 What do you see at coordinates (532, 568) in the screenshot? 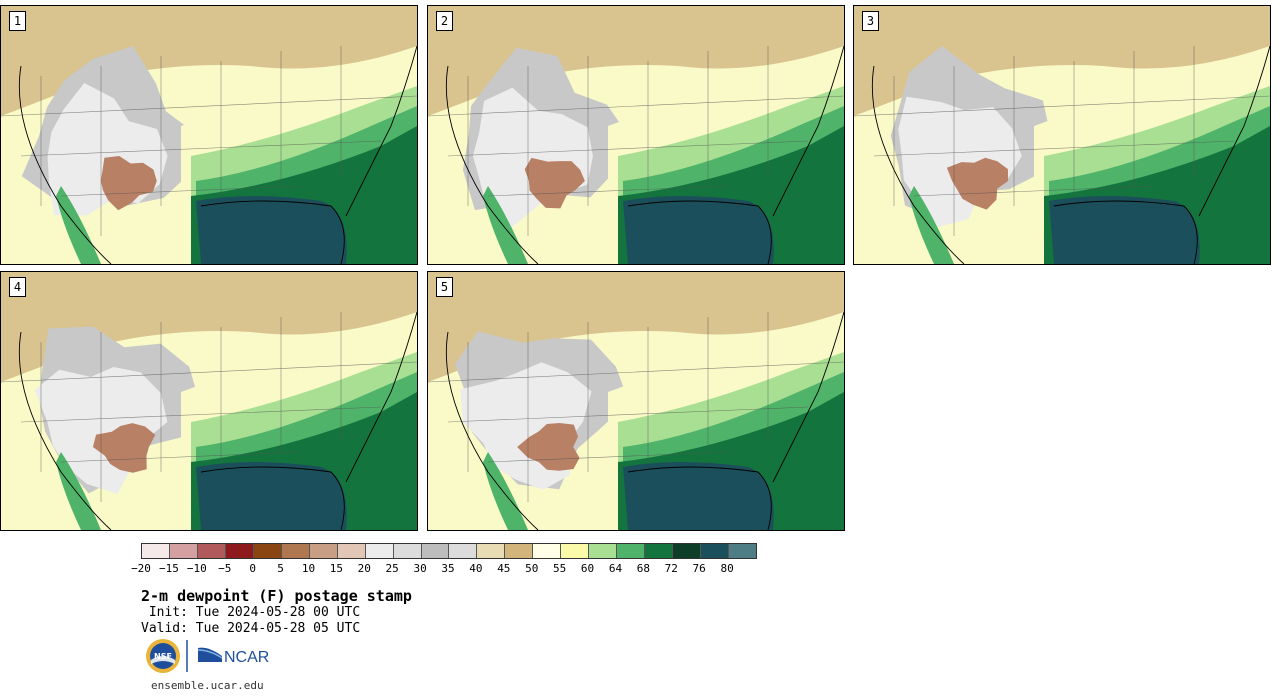
I see `colorbar-tick: 50` at bounding box center [532, 568].